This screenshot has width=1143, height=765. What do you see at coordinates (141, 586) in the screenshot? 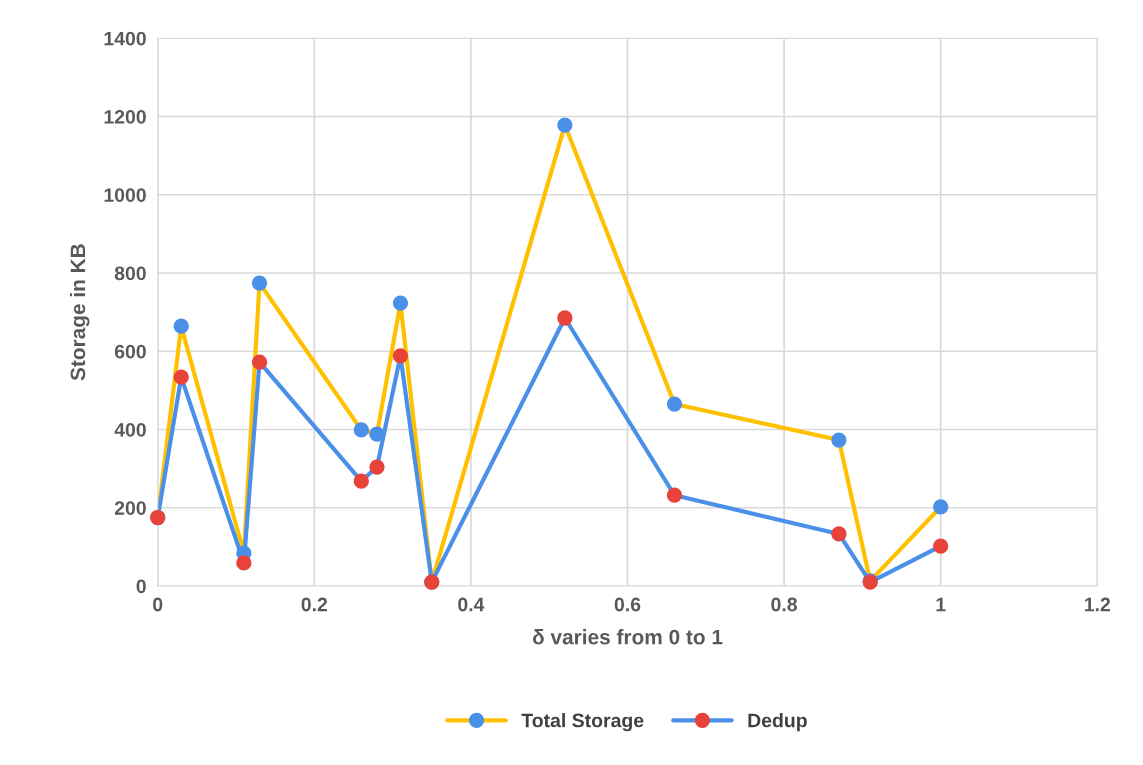
I see `y-tick-label: 0` at bounding box center [141, 586].